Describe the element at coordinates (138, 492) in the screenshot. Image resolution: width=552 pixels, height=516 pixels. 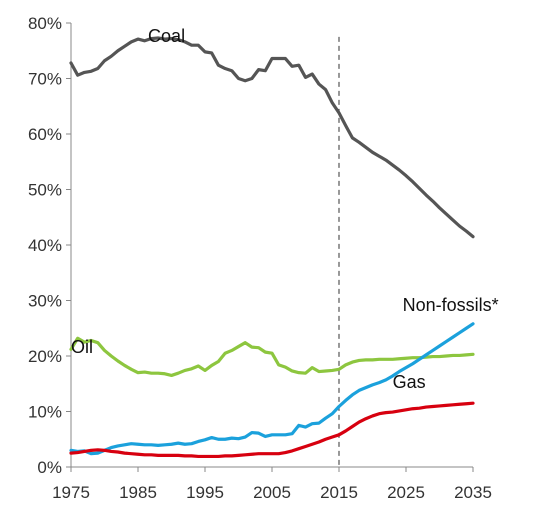
I see `x-tick-label: 1985` at that location.